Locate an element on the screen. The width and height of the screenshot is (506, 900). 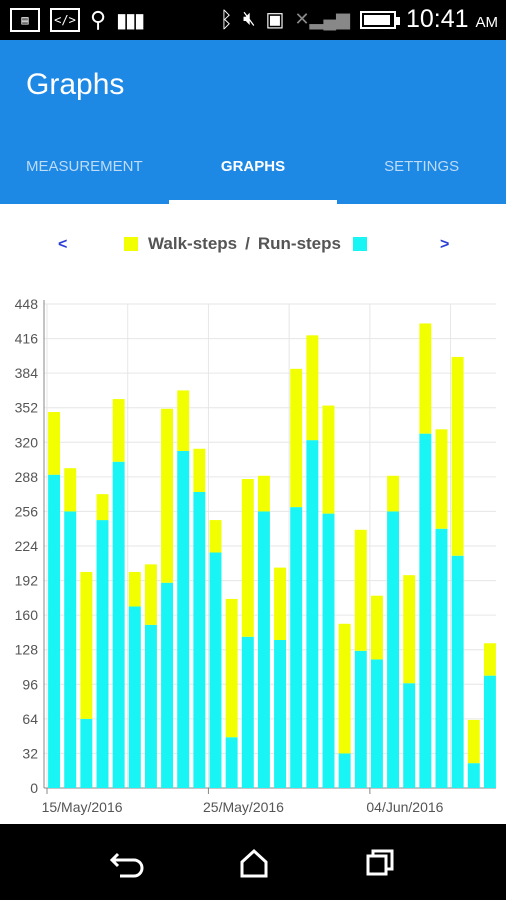
back-icon is located at coordinates (128, 863).